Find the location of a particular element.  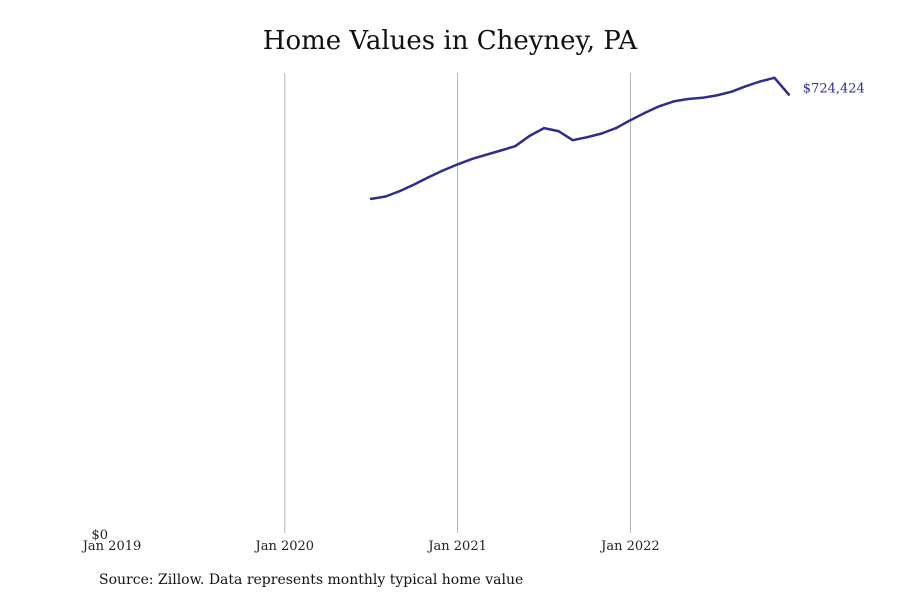

y-tick-label: $0 is located at coordinates (99, 535).